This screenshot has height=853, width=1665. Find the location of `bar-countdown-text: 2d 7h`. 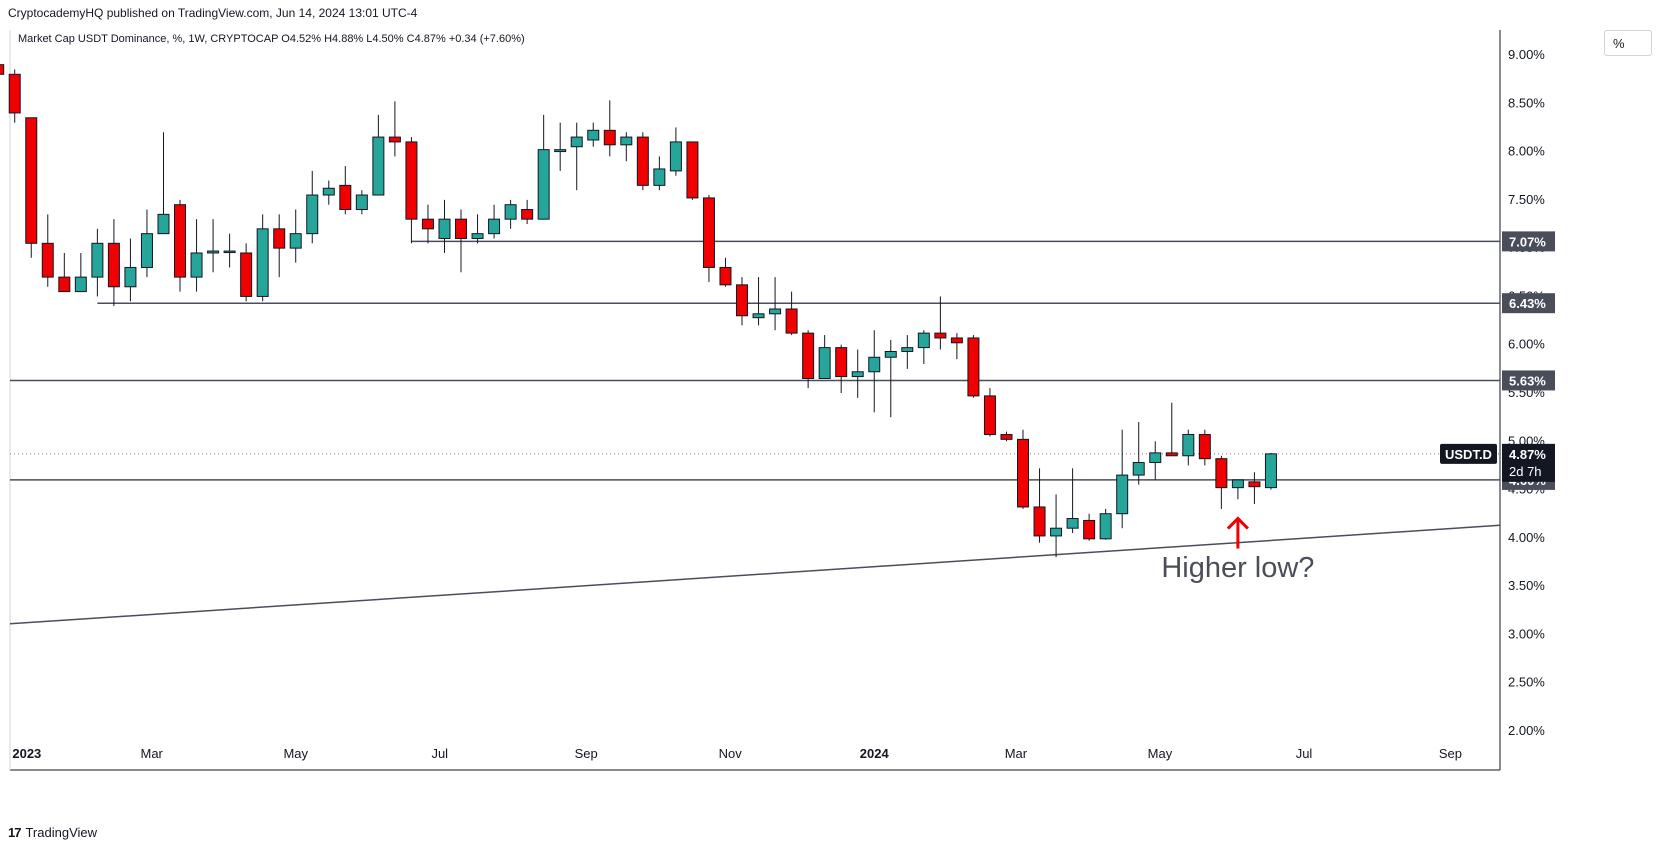

bar-countdown-text: 2d 7h is located at coordinates (1525, 471).